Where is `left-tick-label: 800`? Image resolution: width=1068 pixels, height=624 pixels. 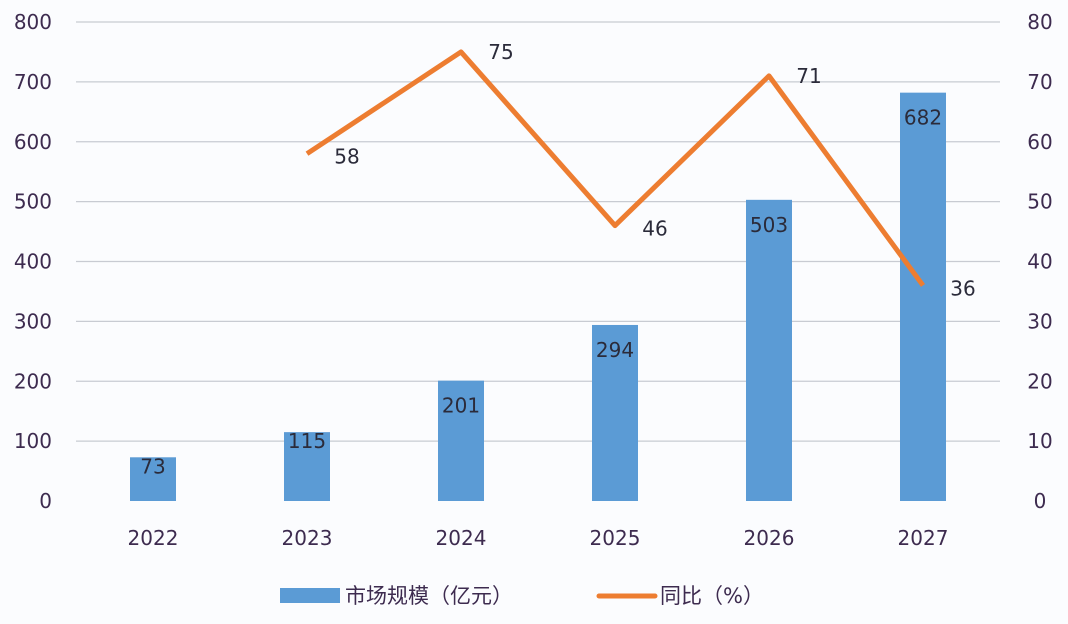
left-tick-label: 800 is located at coordinates (33, 22).